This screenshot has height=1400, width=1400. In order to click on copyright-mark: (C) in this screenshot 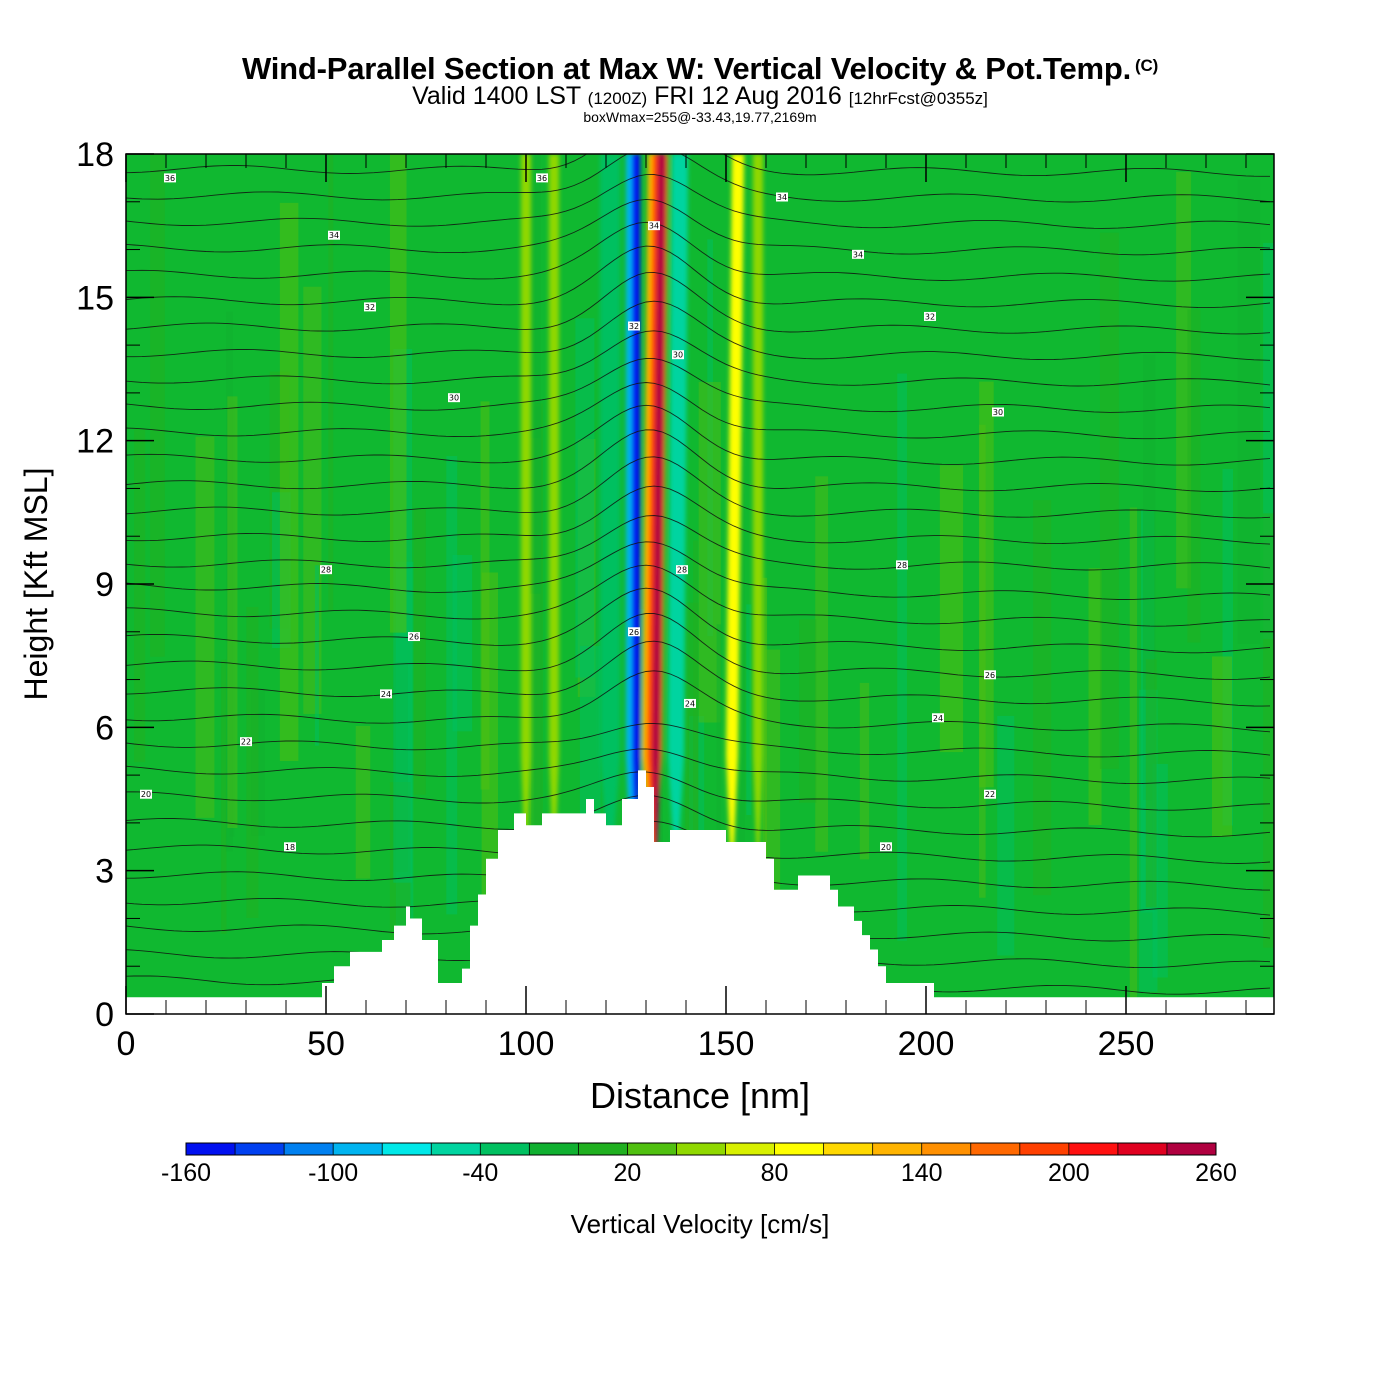, I will do `click(1147, 65)`.